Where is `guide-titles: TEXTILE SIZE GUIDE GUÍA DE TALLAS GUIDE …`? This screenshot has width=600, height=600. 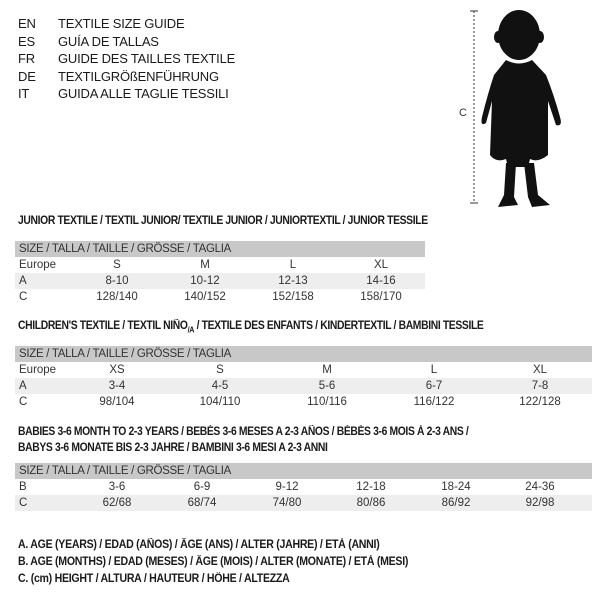
guide-titles: TEXTILE SIZE GUIDE GUÍA DE TALLAS GUIDE … is located at coordinates (146, 59).